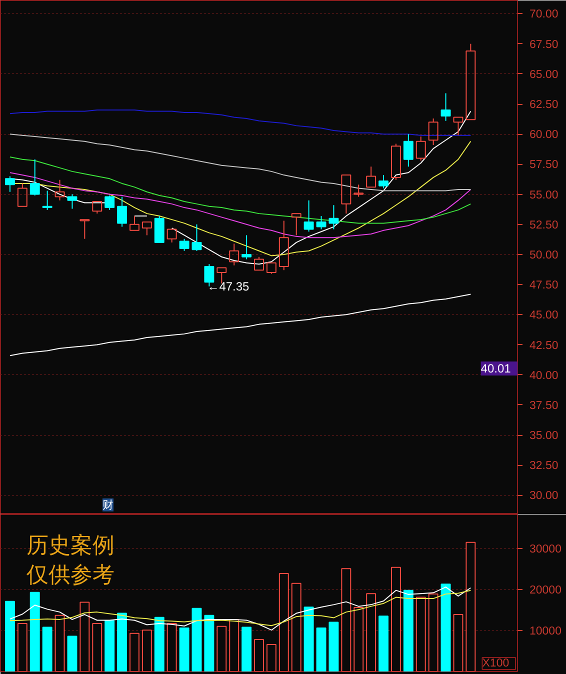  I want to click on text: 40.01, so click(496, 369).